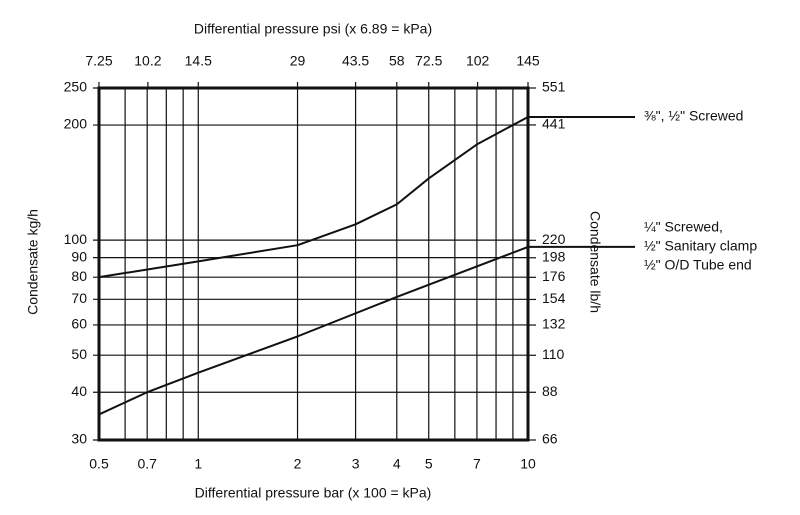  What do you see at coordinates (554, 298) in the screenshot?
I see `y2-tick-label: 154` at bounding box center [554, 298].